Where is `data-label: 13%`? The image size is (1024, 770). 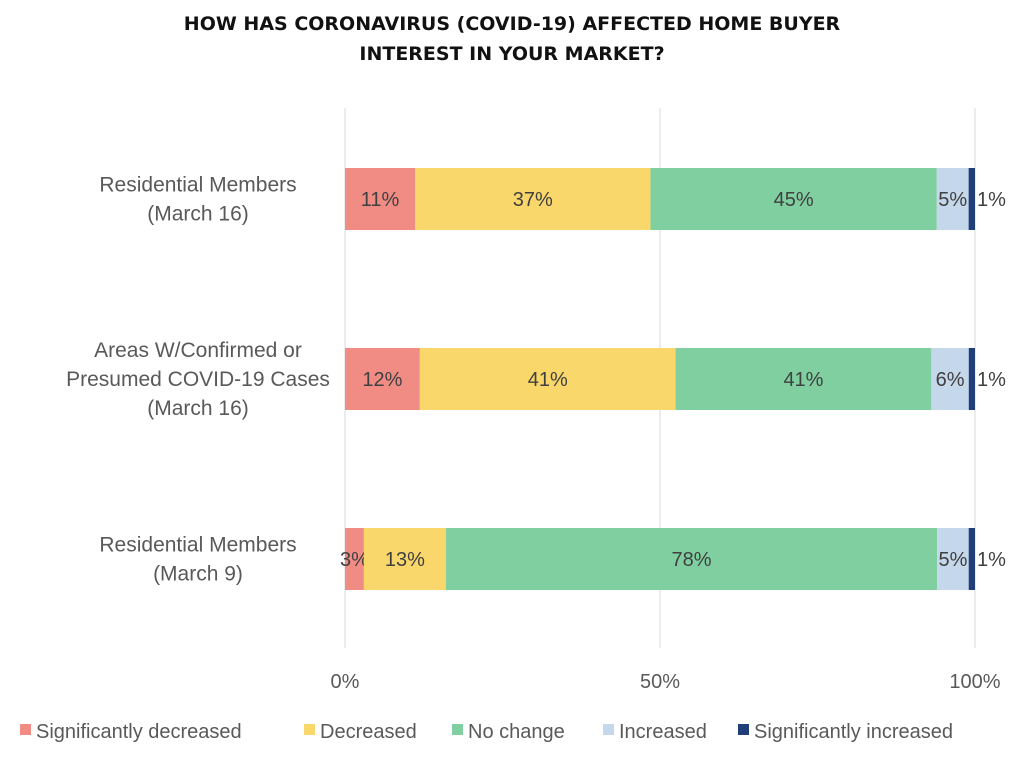 data-label: 13% is located at coordinates (405, 560).